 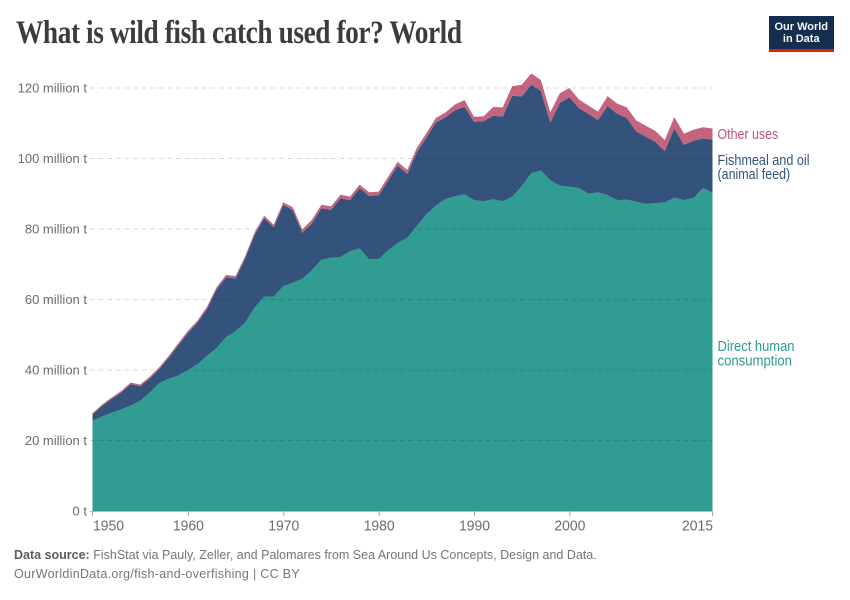 What do you see at coordinates (764, 160) in the screenshot?
I see `svg-text: Fishmeal and oil` at bounding box center [764, 160].